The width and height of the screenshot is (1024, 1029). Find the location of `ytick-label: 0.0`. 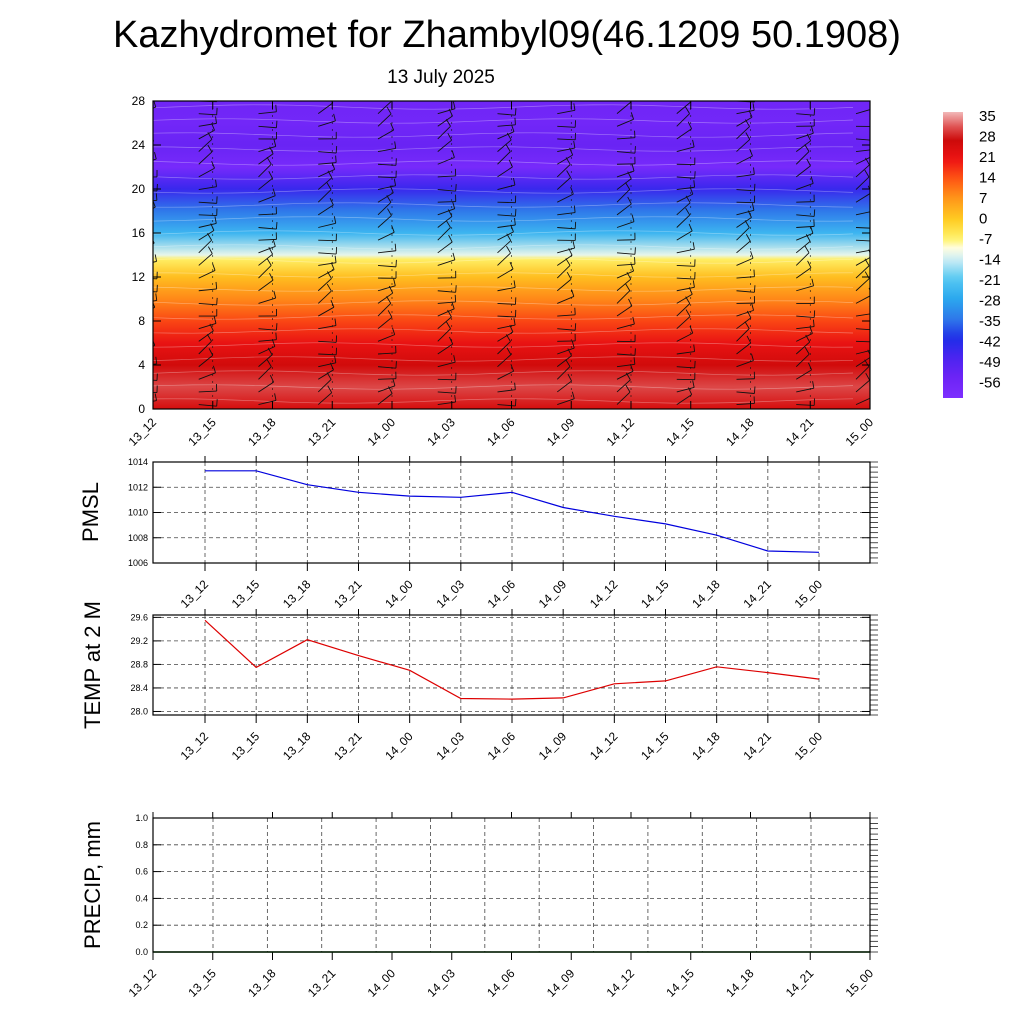

ytick-label: 0.0 is located at coordinates (141, 952).